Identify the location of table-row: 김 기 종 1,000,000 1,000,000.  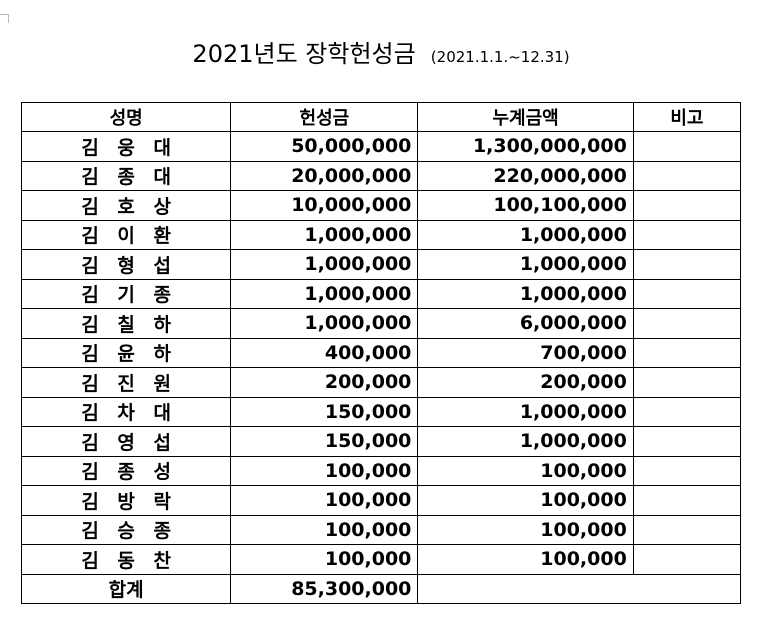
(381, 293).